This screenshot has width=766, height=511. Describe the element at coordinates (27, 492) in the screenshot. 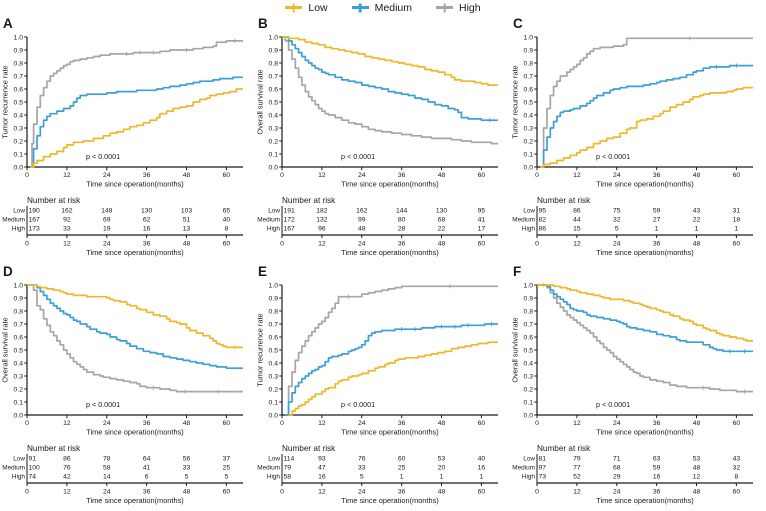

I see `risk-x-tick-label: 0` at that location.